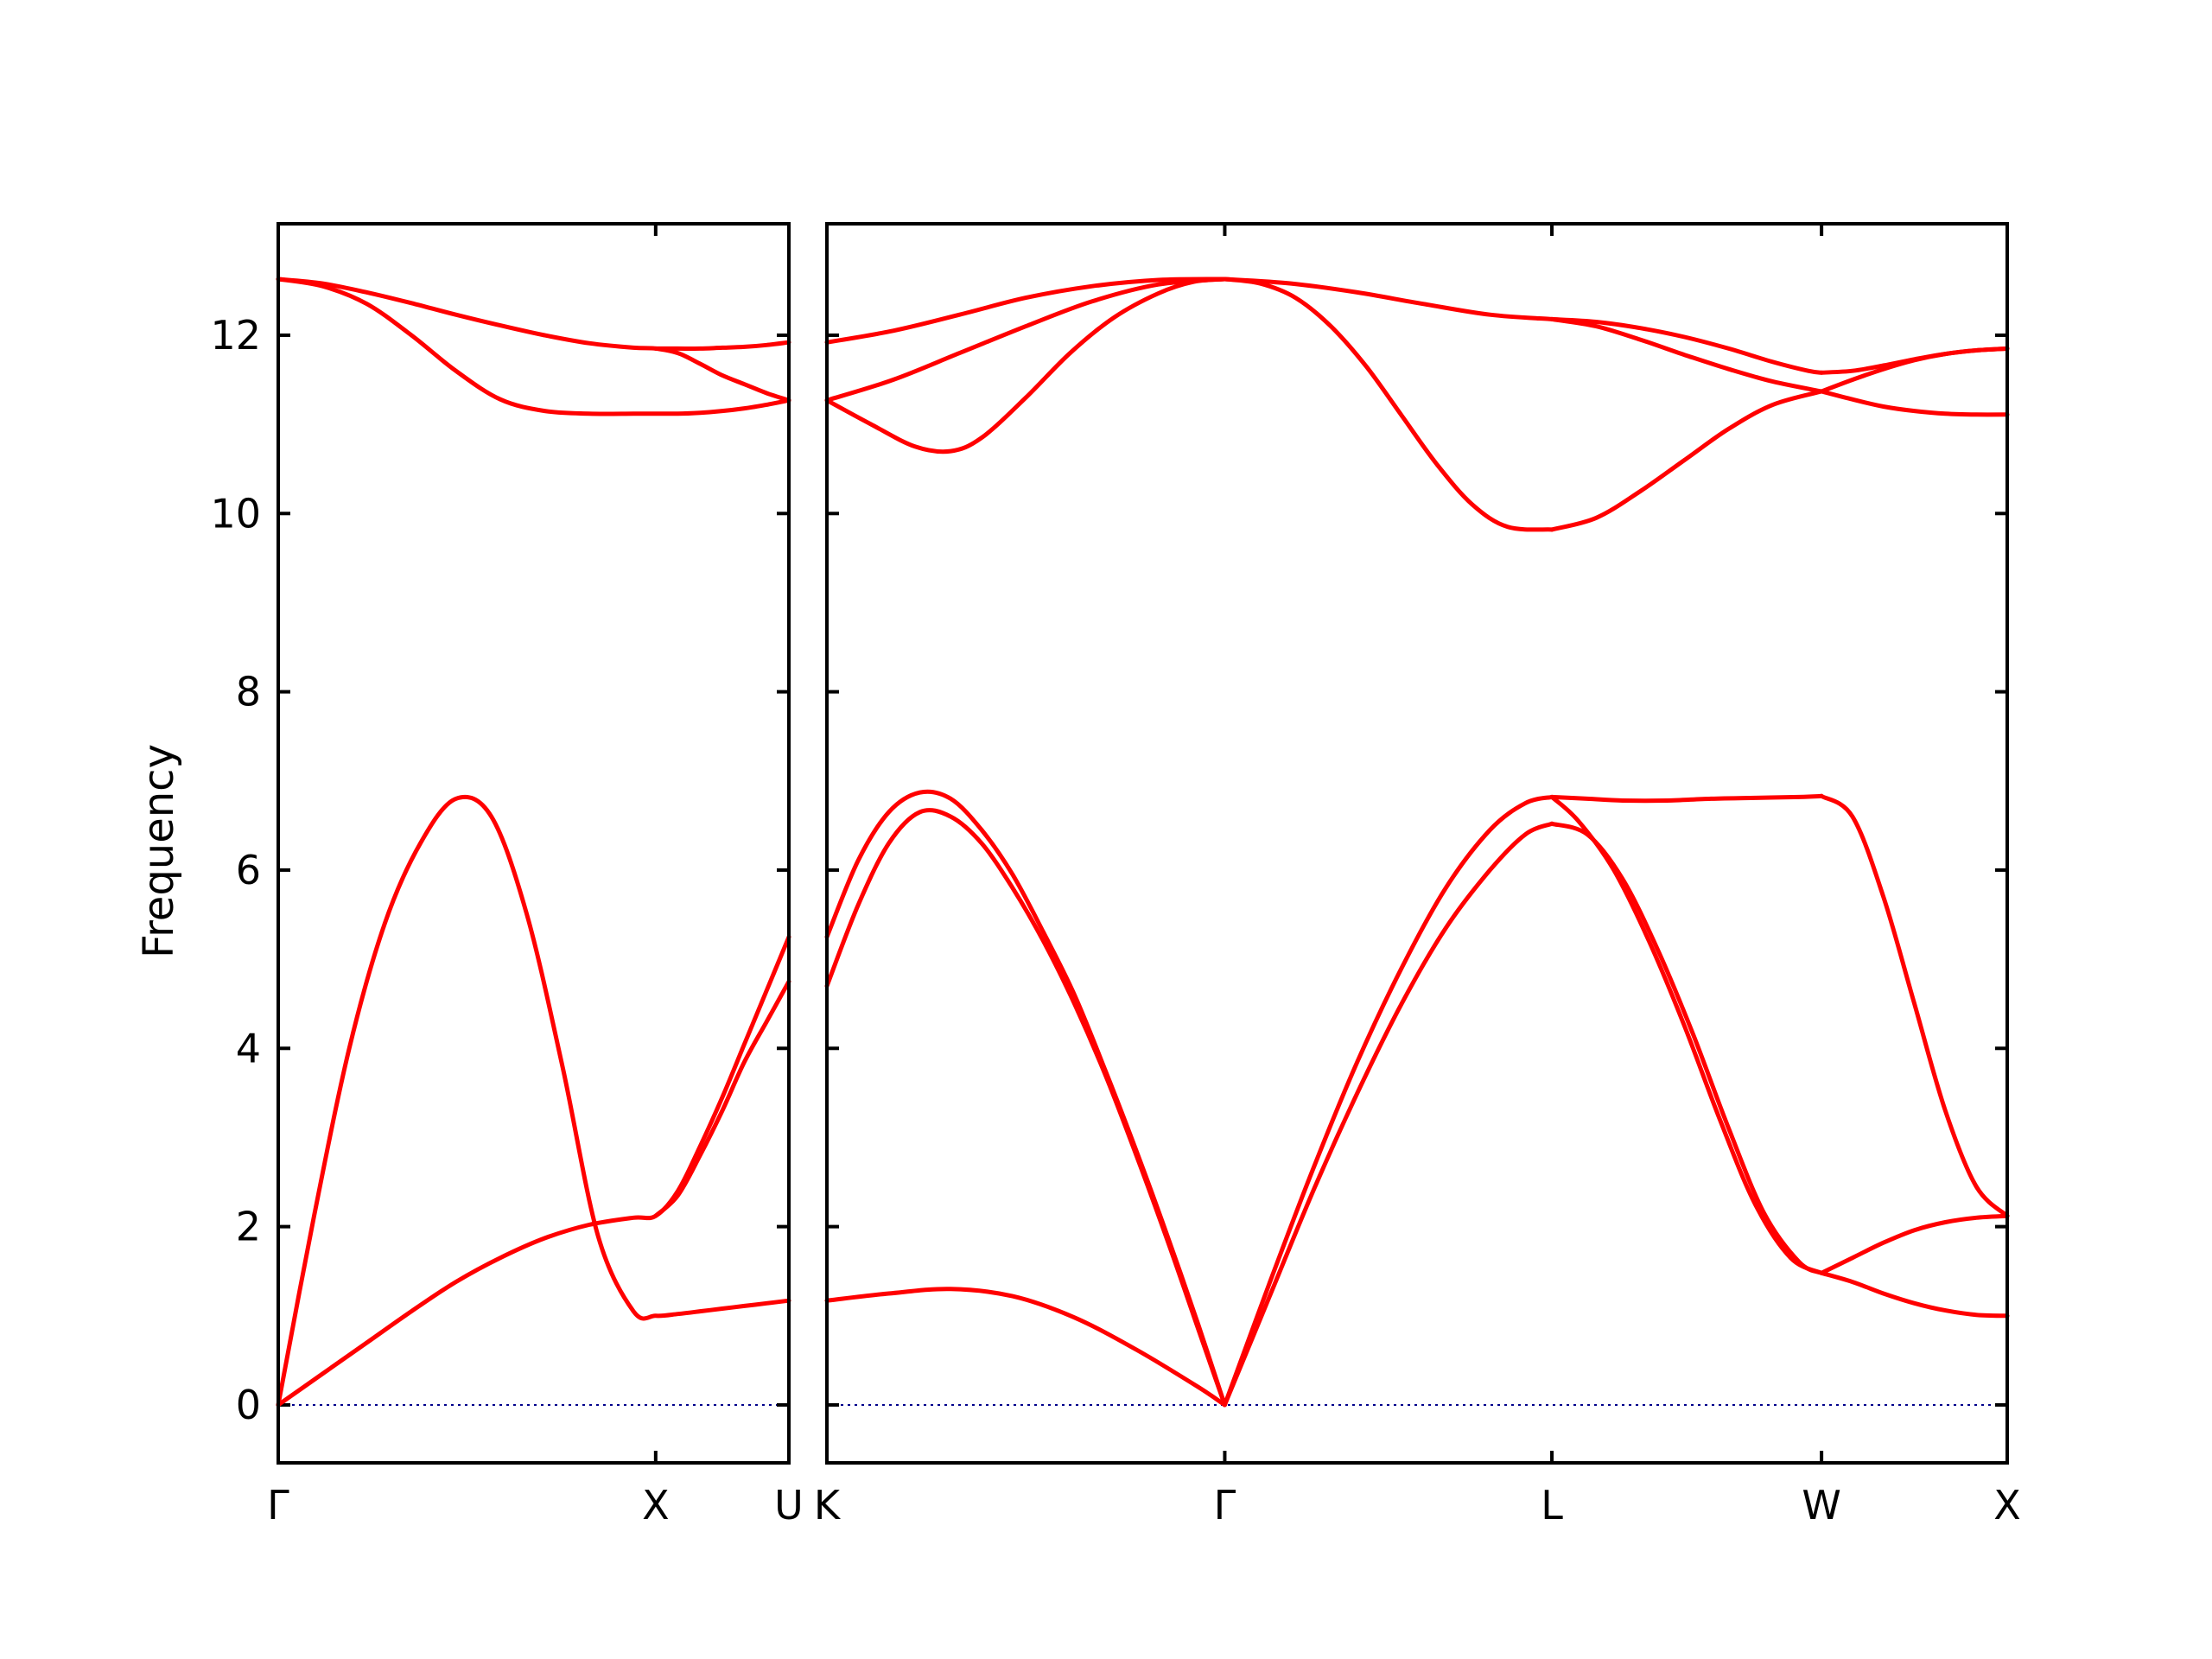 This screenshot has height=1659, width=2212. What do you see at coordinates (248, 692) in the screenshot?
I see `y-tick-label-4: 8` at bounding box center [248, 692].